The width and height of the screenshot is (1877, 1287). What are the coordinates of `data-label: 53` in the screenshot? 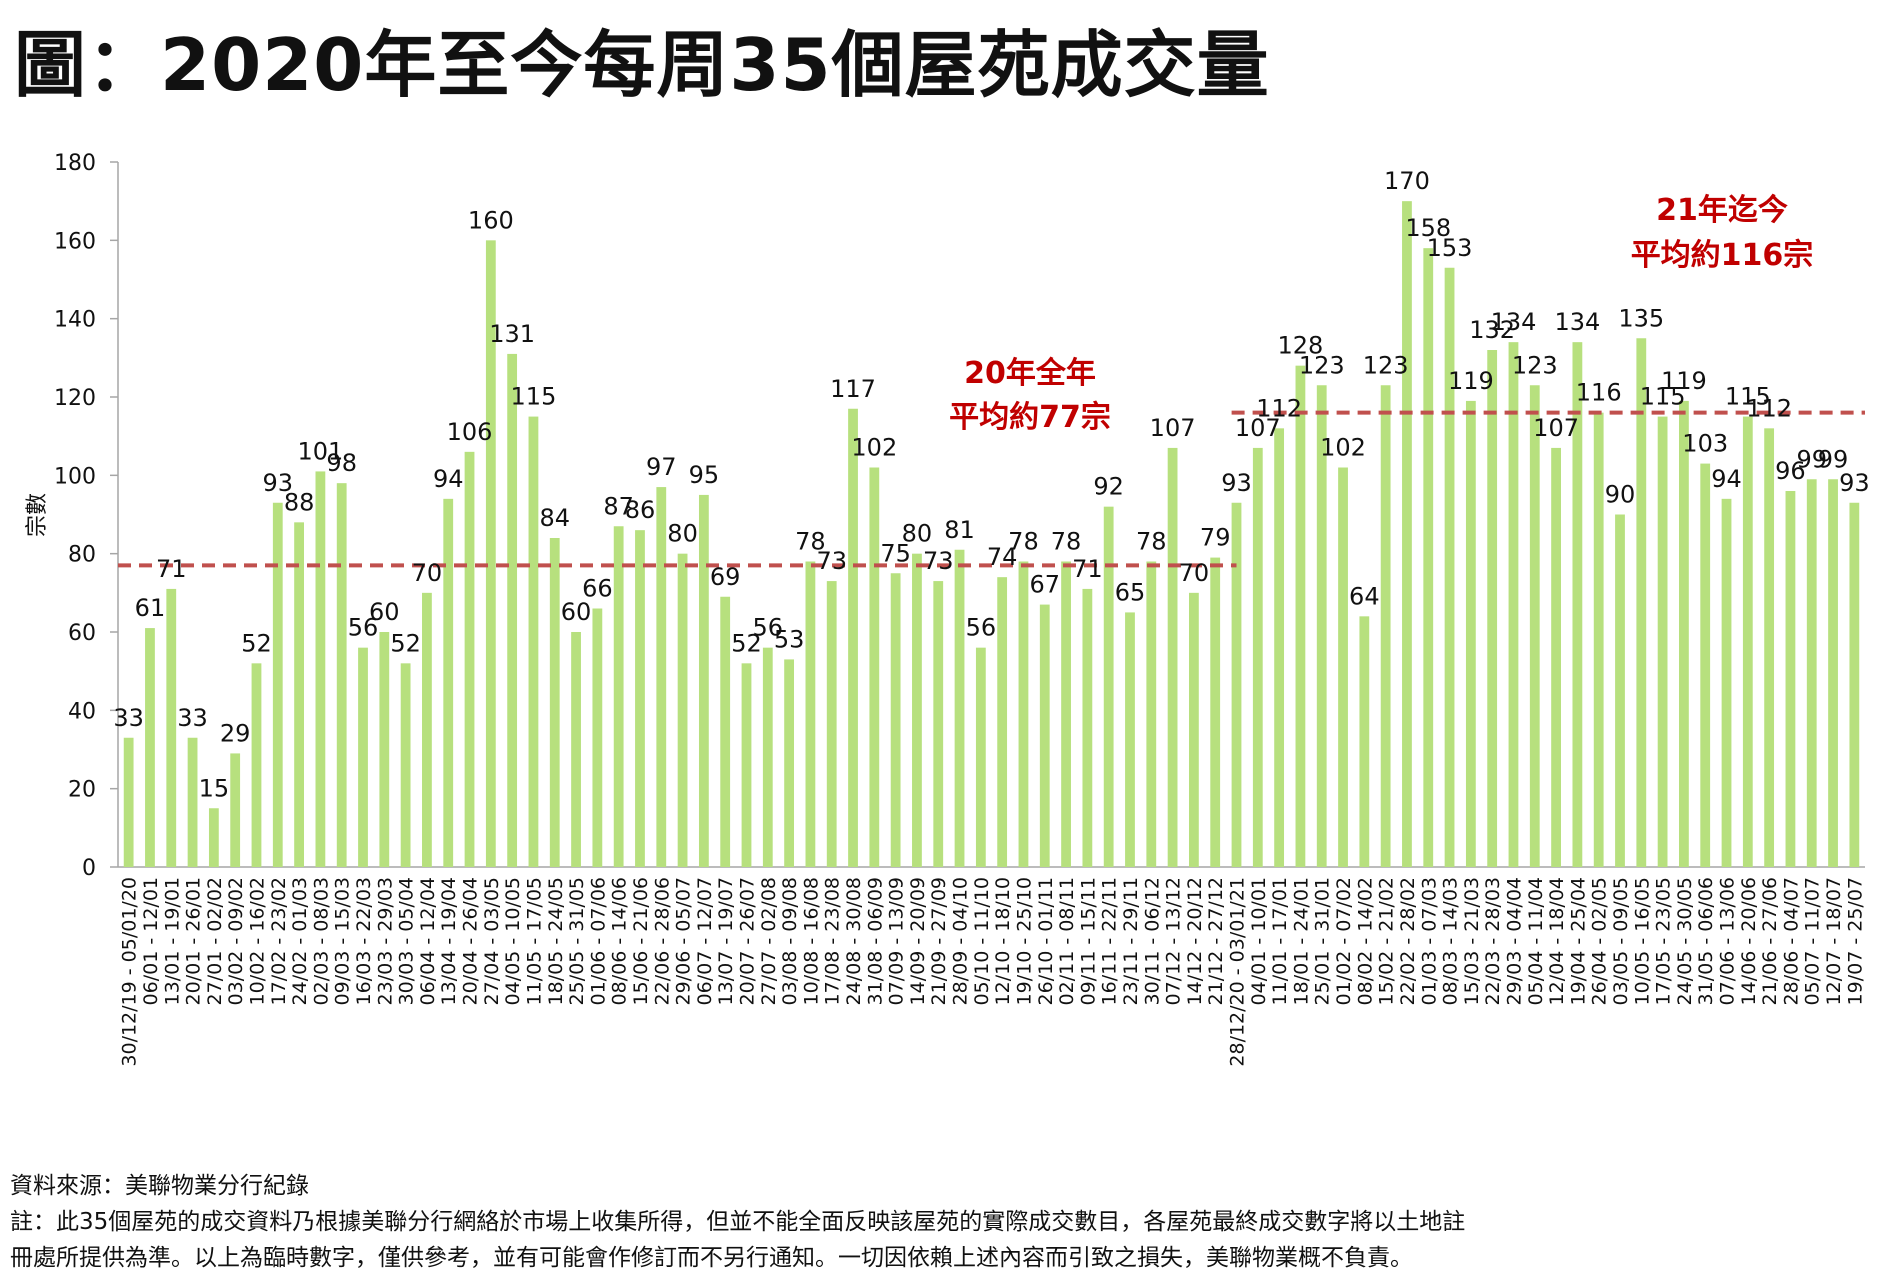 It's located at (789, 639).